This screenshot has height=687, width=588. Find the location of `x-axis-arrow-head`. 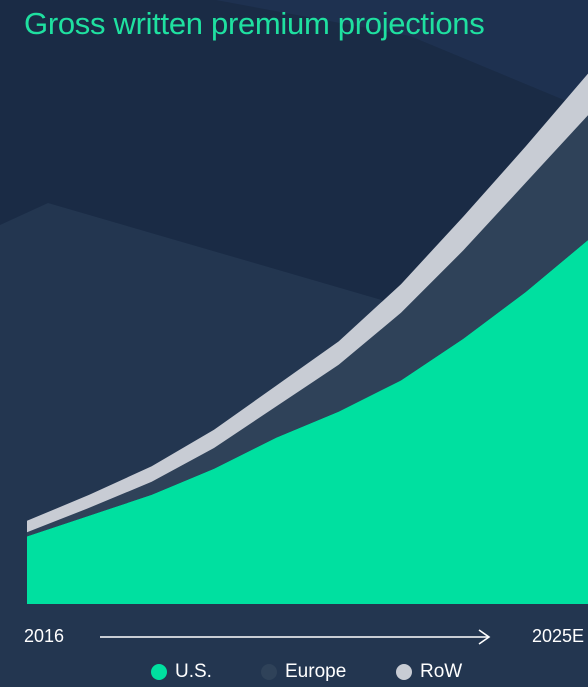

x-axis-arrow-head is located at coordinates (484, 637).